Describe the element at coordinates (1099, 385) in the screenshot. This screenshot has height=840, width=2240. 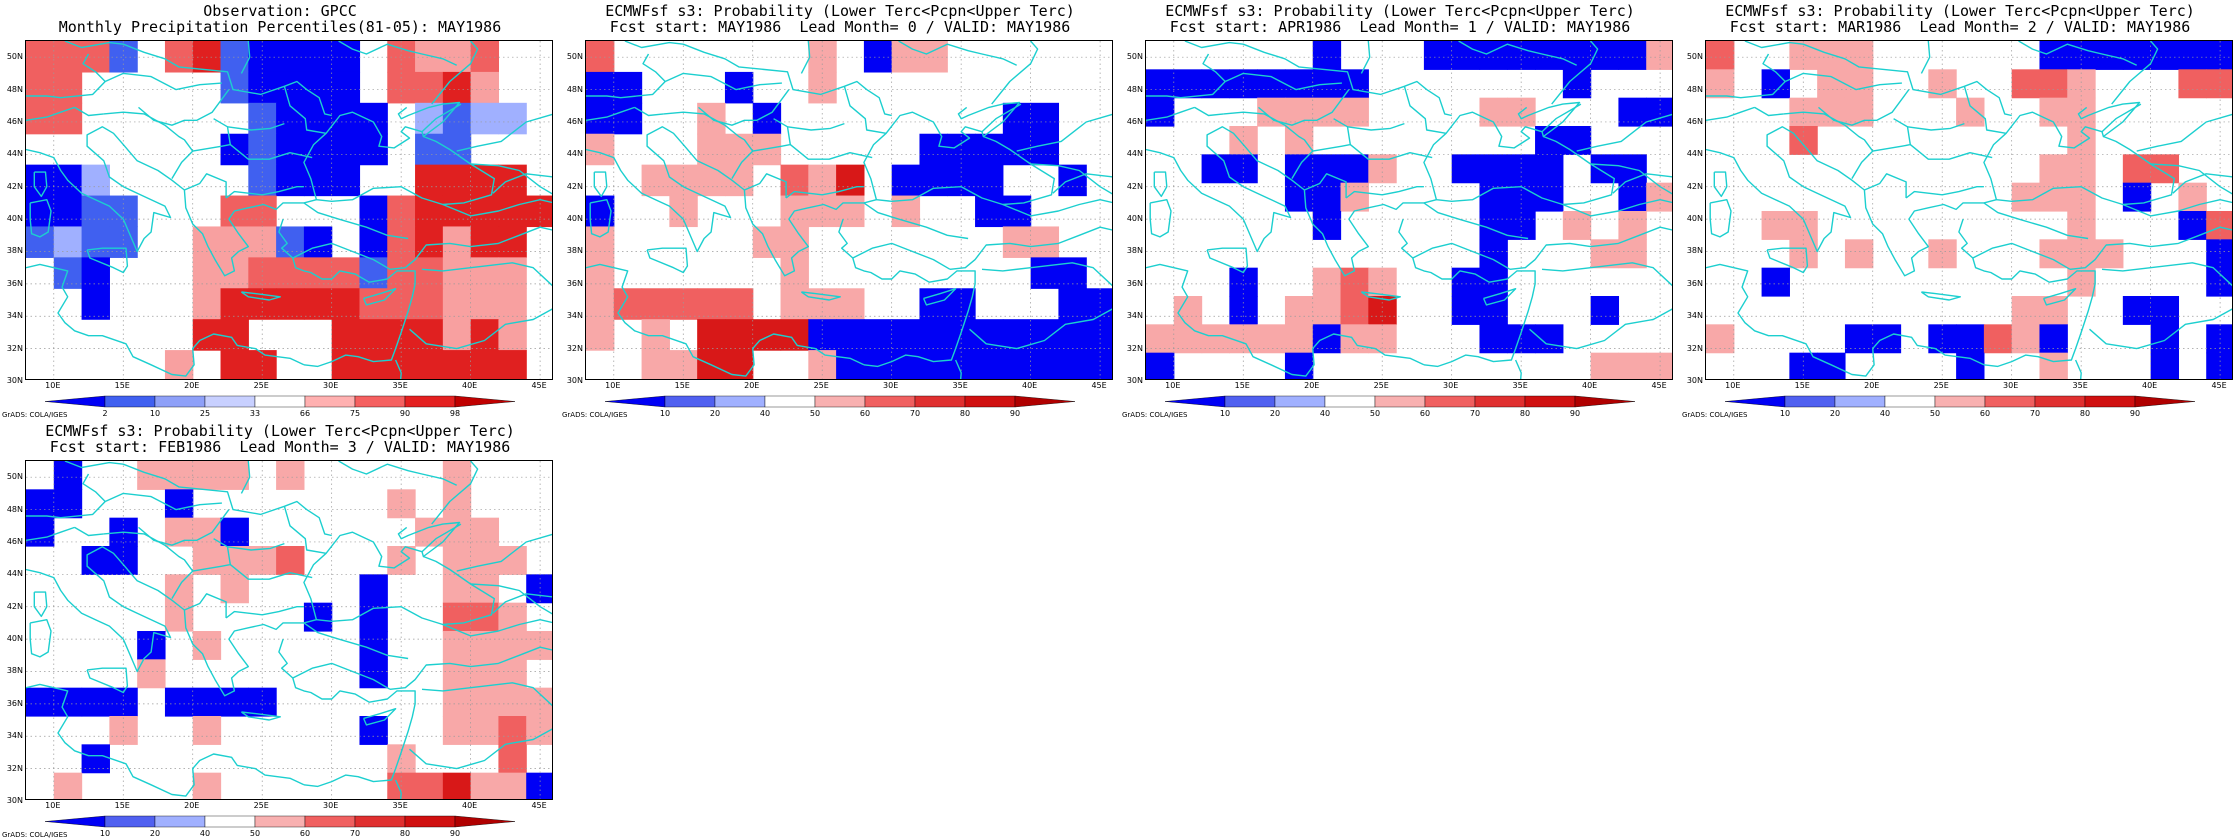
I see `x-tick-label: 45E` at that location.